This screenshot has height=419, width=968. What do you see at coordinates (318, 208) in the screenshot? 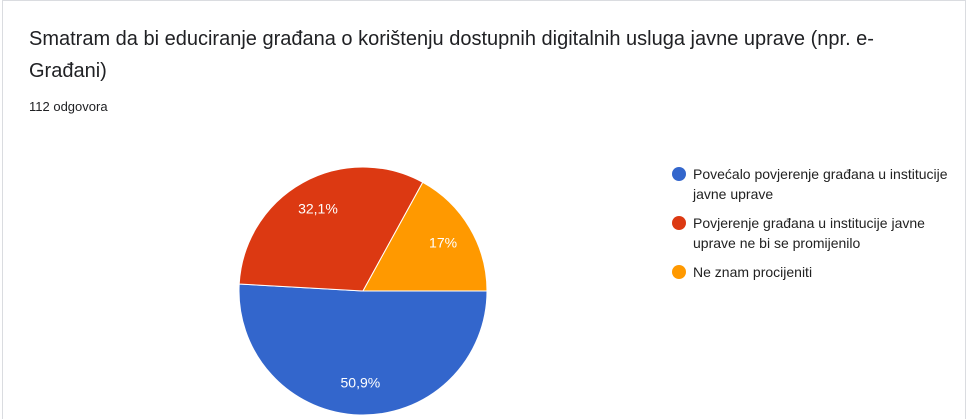
I see `slice-label: 32,1%` at bounding box center [318, 208].